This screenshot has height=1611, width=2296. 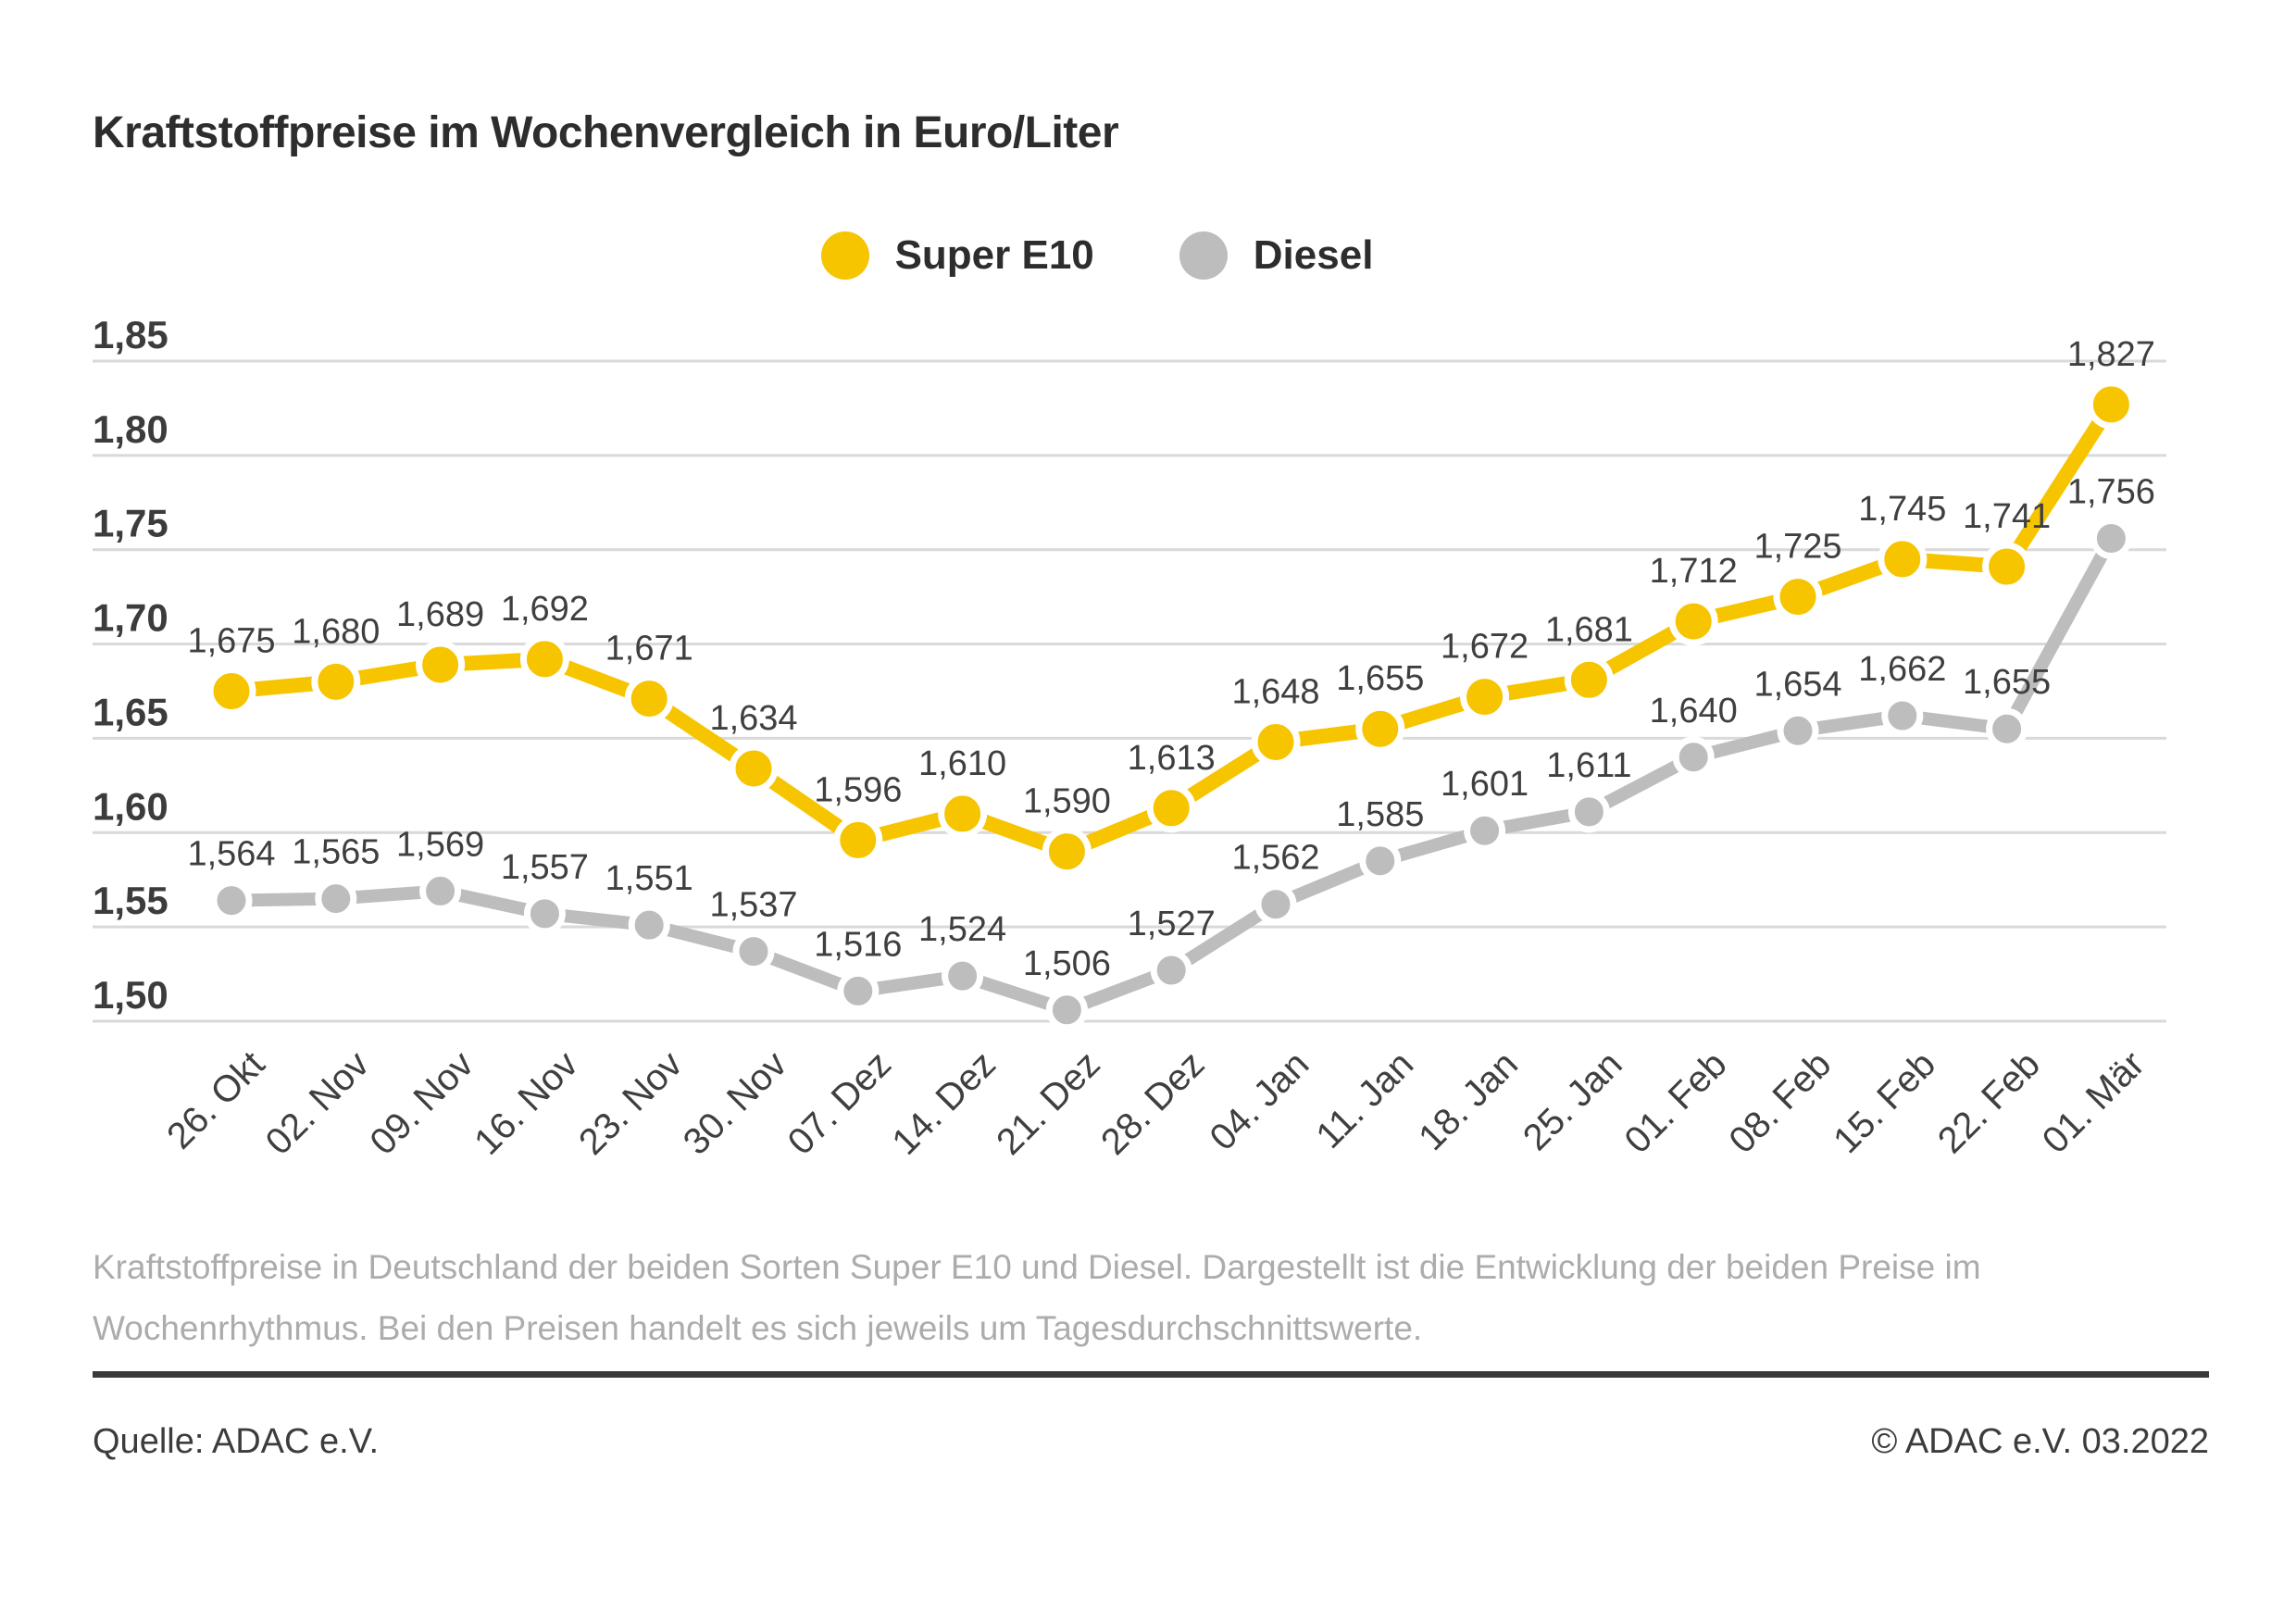 What do you see at coordinates (1573, 1100) in the screenshot?
I see `x-axis-tick-label: 25. Jan` at bounding box center [1573, 1100].